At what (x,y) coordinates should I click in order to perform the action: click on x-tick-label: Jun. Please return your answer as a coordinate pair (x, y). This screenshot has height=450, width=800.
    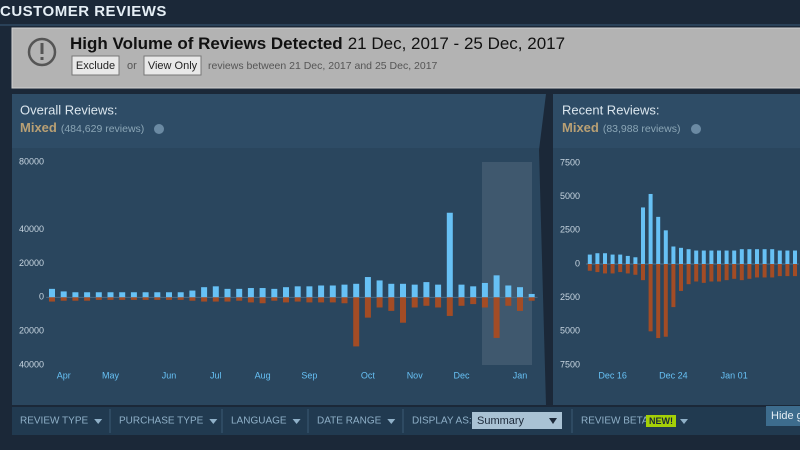
    Looking at the image, I should click on (169, 375).